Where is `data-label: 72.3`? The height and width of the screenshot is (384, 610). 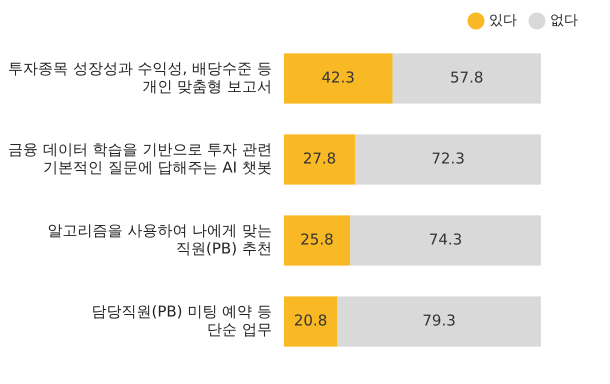 data-label: 72.3 is located at coordinates (448, 158).